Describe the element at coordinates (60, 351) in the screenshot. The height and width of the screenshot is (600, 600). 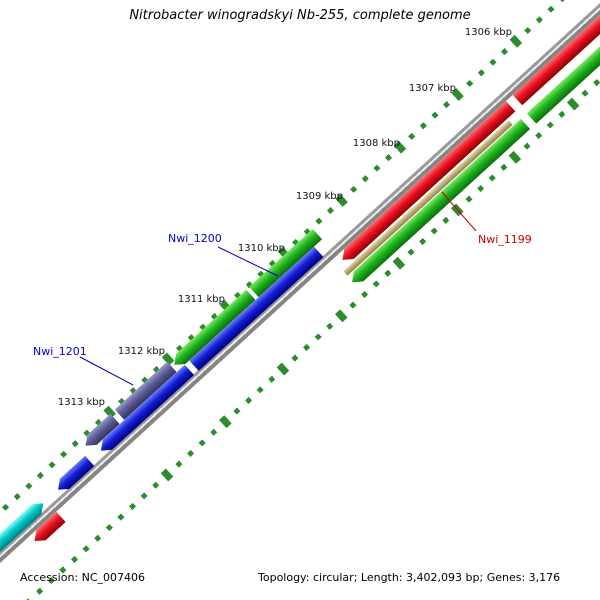
I see `gene-label: Nwi_1201` at that location.